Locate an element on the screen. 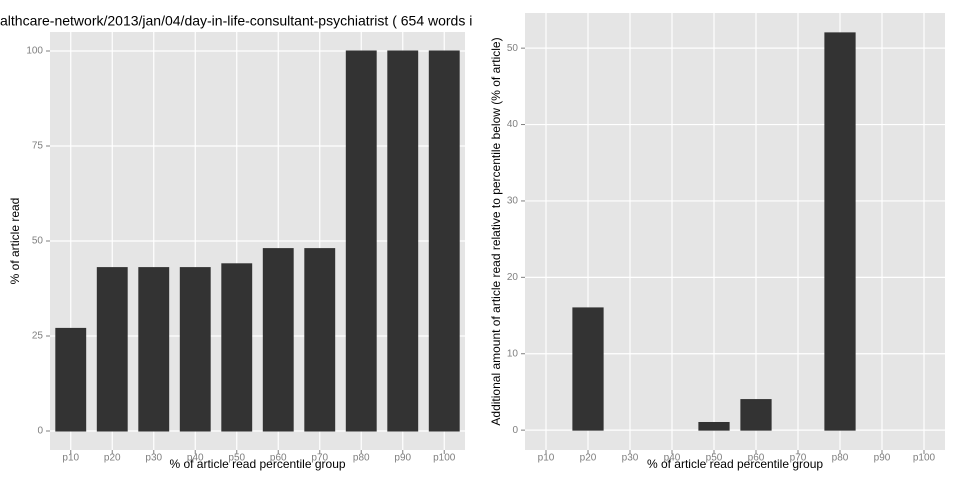 The height and width of the screenshot is (480, 960). y-tick-label: 25 is located at coordinates (38, 336).